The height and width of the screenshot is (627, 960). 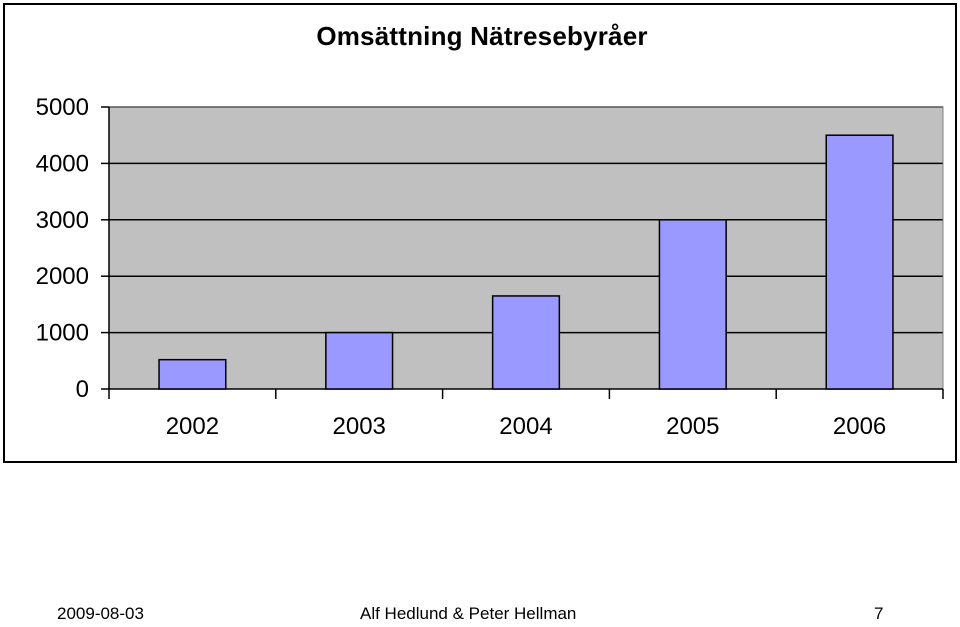 What do you see at coordinates (82, 389) in the screenshot?
I see `y-tick-label: 0` at bounding box center [82, 389].